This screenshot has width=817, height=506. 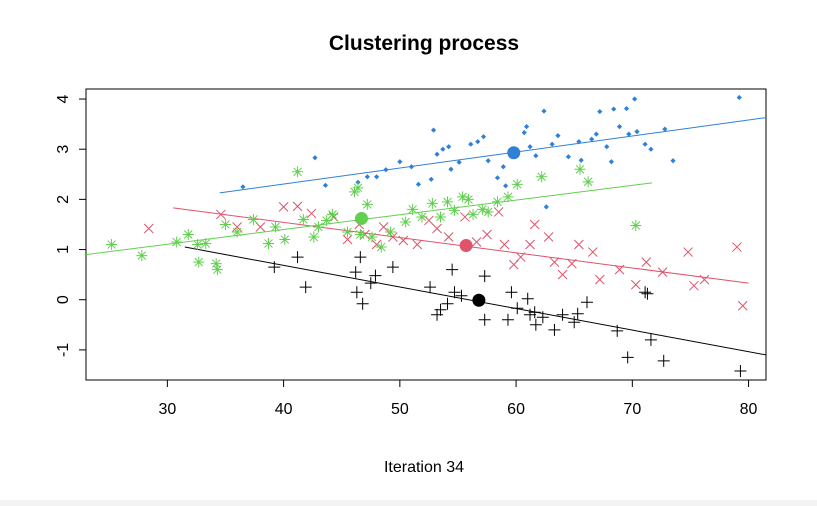 What do you see at coordinates (424, 43) in the screenshot?
I see `chart-title: Clustering process` at bounding box center [424, 43].